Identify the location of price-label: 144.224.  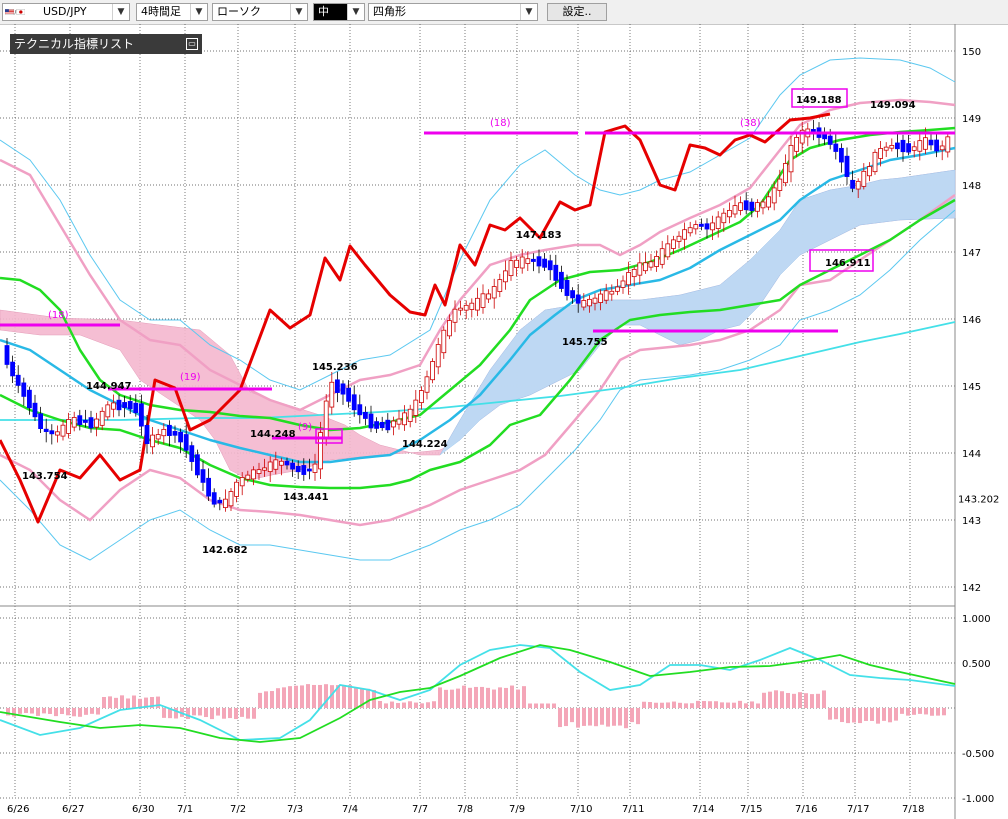
(425, 444).